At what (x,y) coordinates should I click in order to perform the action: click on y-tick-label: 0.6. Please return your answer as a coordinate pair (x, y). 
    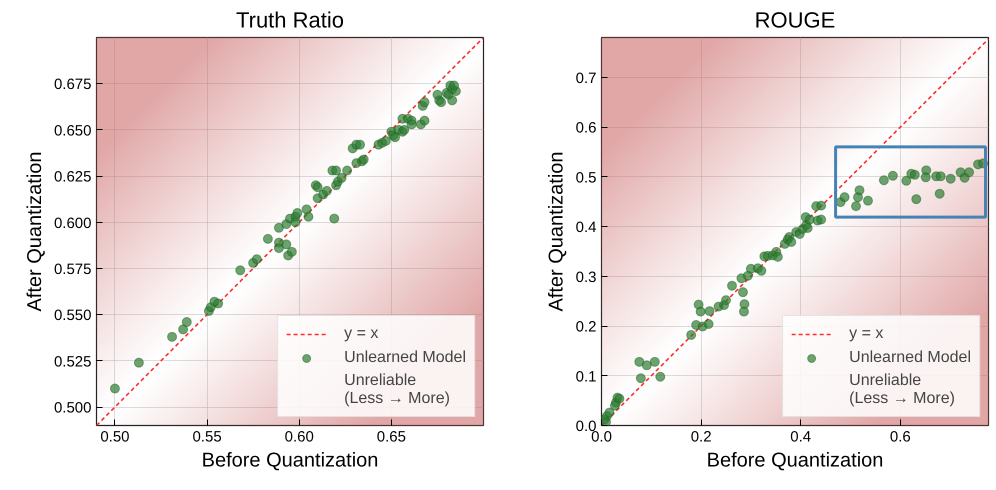
    Looking at the image, I should click on (586, 128).